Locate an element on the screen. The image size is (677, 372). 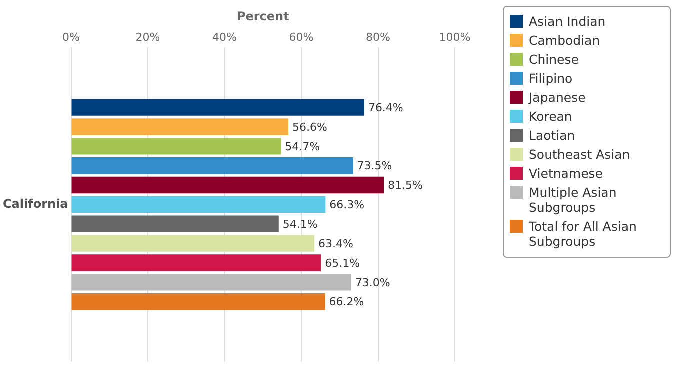
x-tick-label: 0% is located at coordinates (71, 37).